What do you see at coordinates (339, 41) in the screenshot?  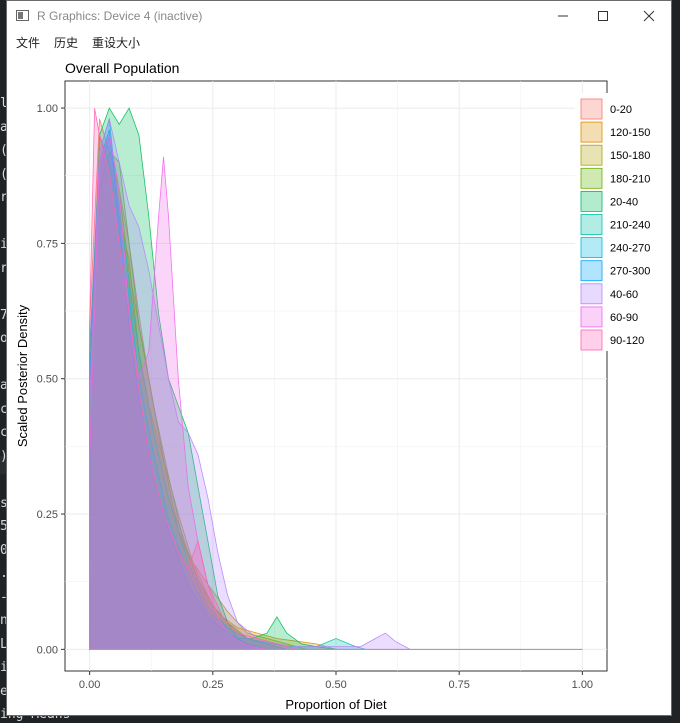 I see `menu-bar: 文件 历史 重设大小` at bounding box center [339, 41].